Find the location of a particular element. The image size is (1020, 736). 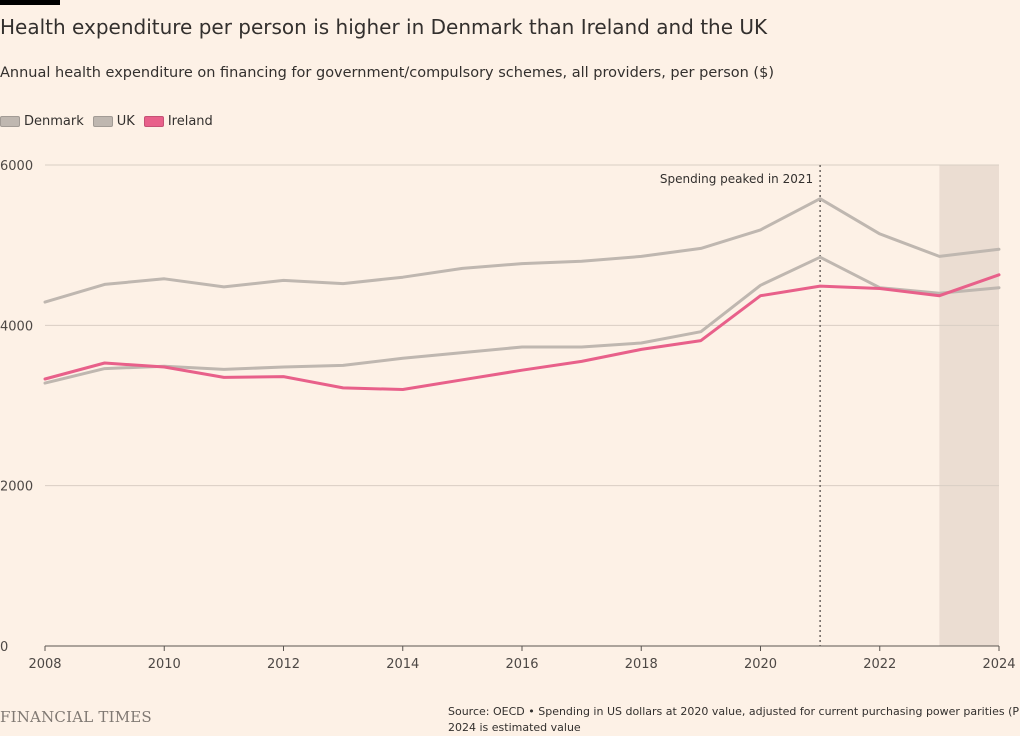

legend-label-uk: UK is located at coordinates (125, 121).